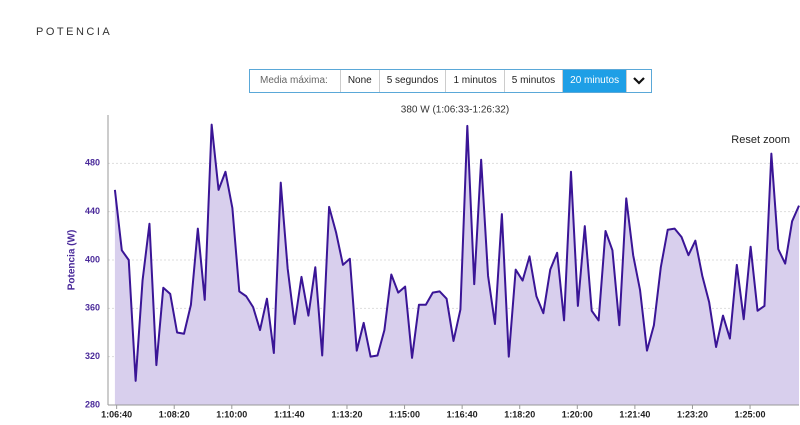  Describe the element at coordinates (462, 414) in the screenshot. I see `x-tick-label: 1:16:40` at that location.